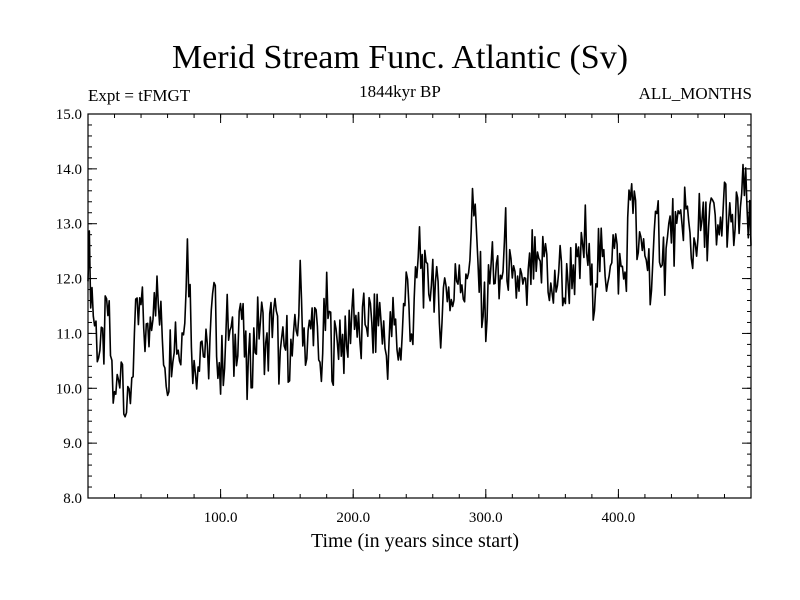 The height and width of the screenshot is (600, 800). Describe the element at coordinates (72, 444) in the screenshot. I see `y-tick-label: 9.0` at that location.